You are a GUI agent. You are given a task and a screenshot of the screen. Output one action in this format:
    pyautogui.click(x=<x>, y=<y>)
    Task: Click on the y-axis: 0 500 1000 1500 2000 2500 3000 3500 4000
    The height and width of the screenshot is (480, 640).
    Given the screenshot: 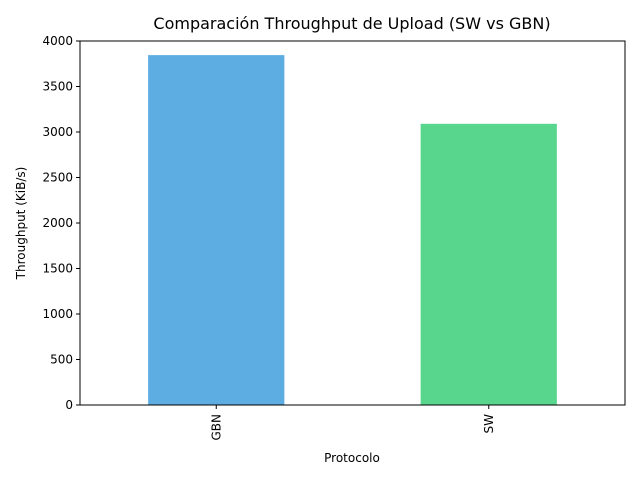 What is the action you would take?
    pyautogui.click(x=61, y=223)
    